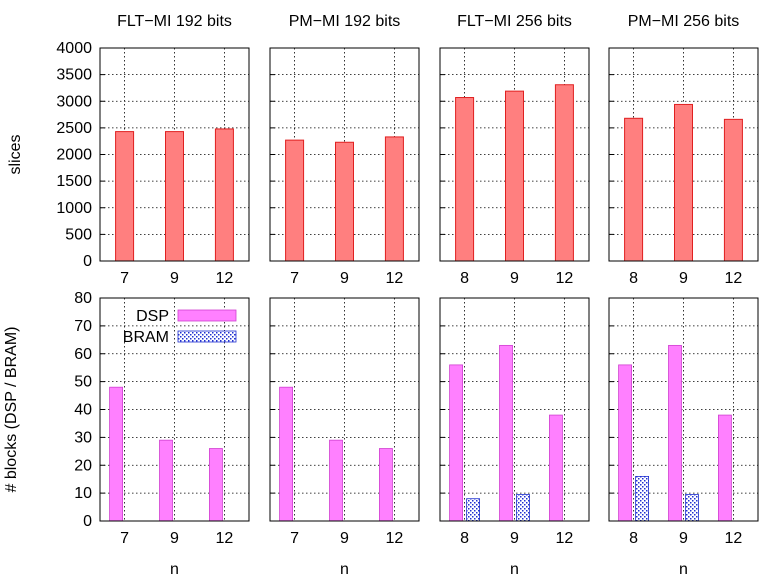 This screenshot has height=578, width=759. Describe the element at coordinates (344, 437) in the screenshot. I see `panel-r1-c1: 7 9 12 n` at that location.